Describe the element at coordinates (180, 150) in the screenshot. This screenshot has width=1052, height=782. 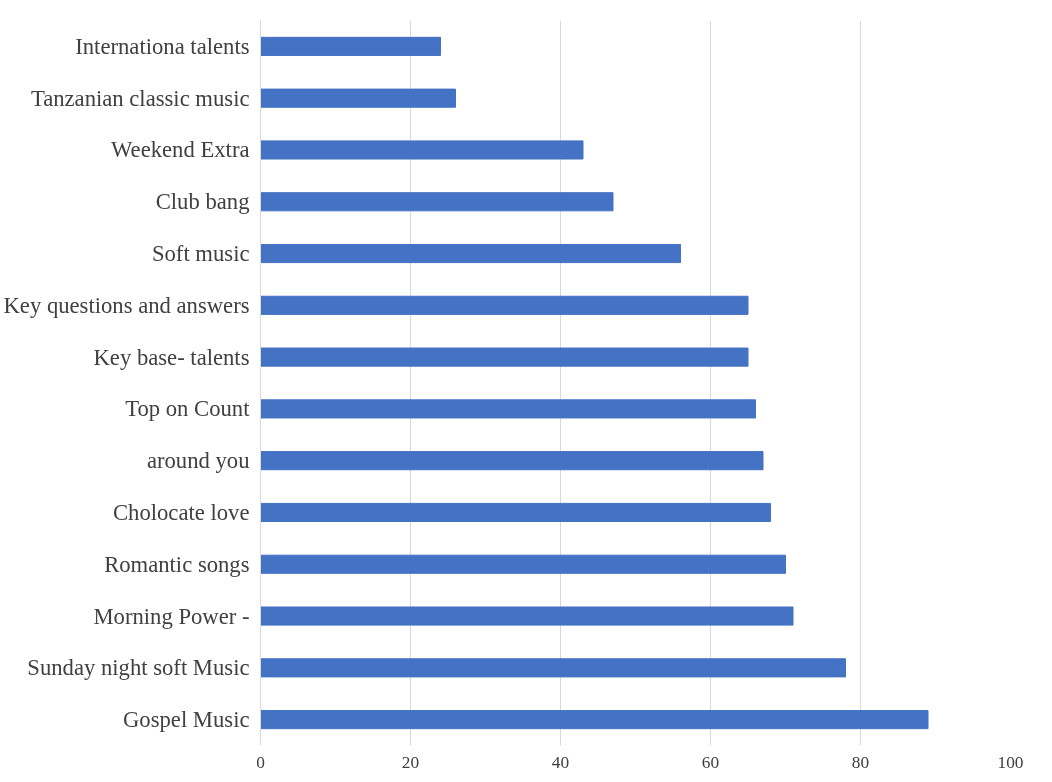
I see `y-tick-label: Weekend Extra` at that location.